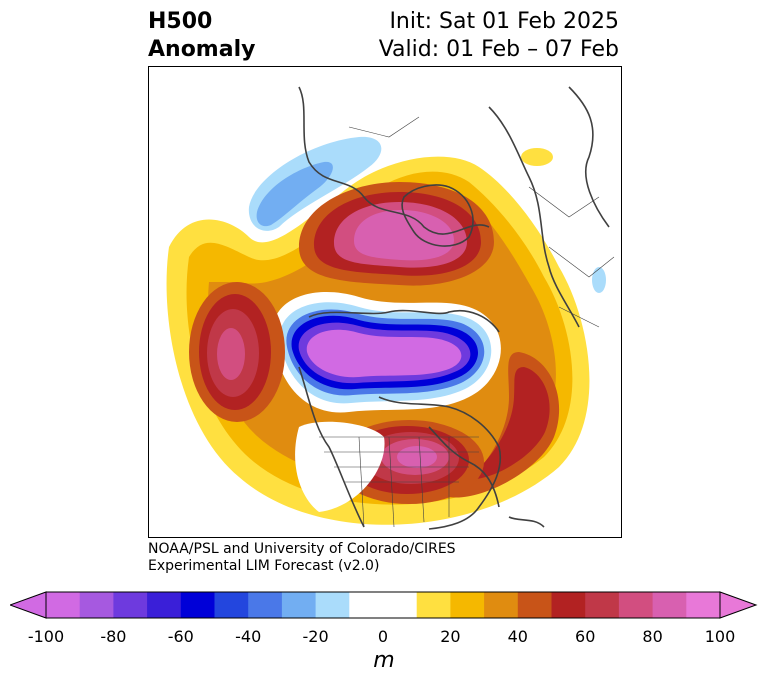 The width and height of the screenshot is (768, 686). What do you see at coordinates (202, 49) in the screenshot?
I see `title-kind: Anomaly` at bounding box center [202, 49].